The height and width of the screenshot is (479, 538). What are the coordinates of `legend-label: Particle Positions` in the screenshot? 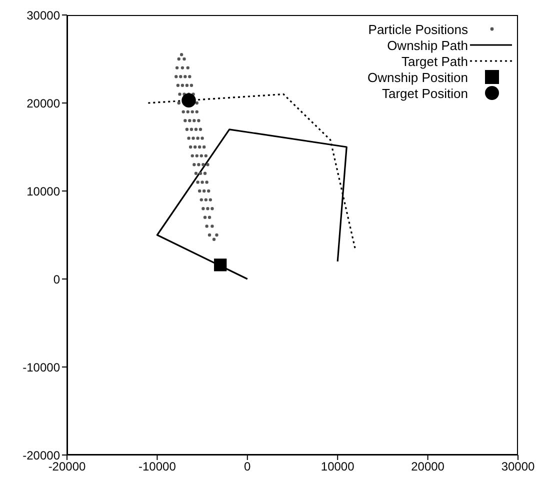 It's located at (418, 29).